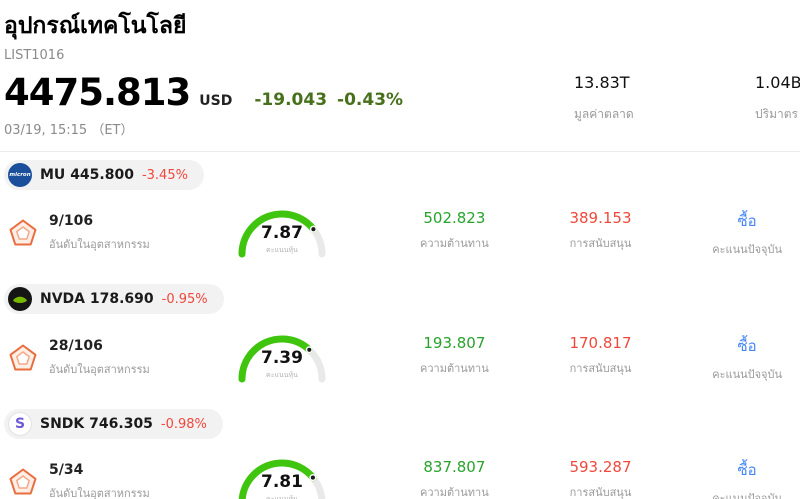 The image size is (800, 499). I want to click on rank-column: 5/34 อันดับในอุตสาหกรรม, so click(116, 480).